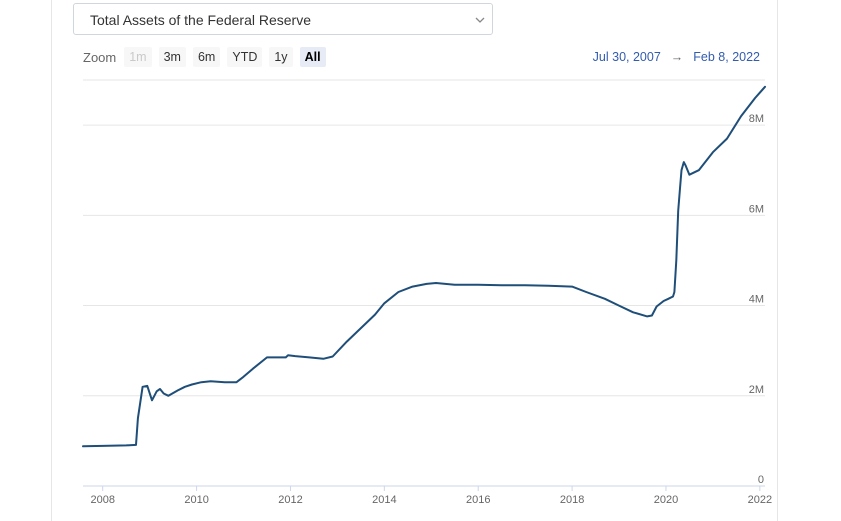  What do you see at coordinates (100, 57) in the screenshot?
I see `zoom-label: Zoom` at bounding box center [100, 57].